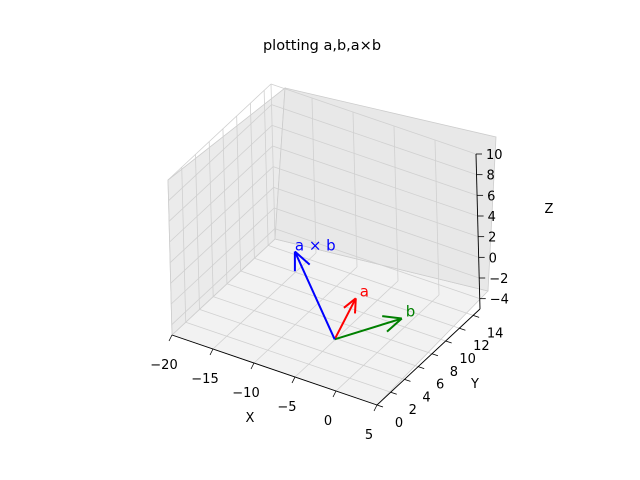  What do you see at coordinates (495, 333) in the screenshot?
I see `y-tick-label: 14` at bounding box center [495, 333].